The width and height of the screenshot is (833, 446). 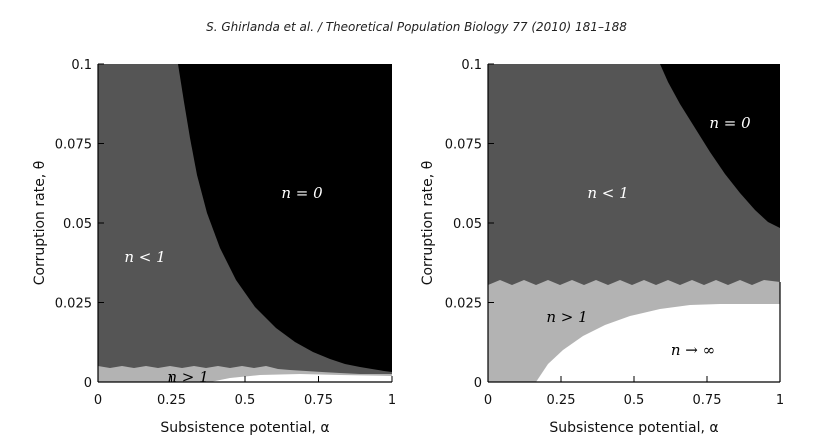 What do you see at coordinates (634, 392) in the screenshot?
I see `right-x-ticks: 0 0.25 0.5 0.75 1` at bounding box center [634, 392].